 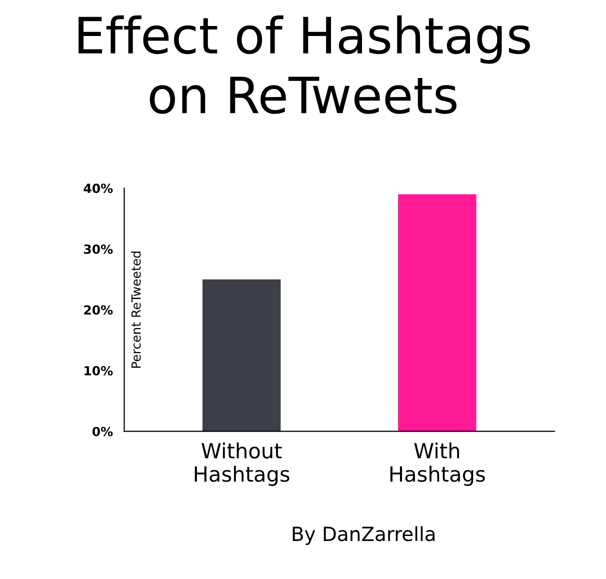 I want to click on chart-title: Effect of Hashtags on ReTweets, so click(x=304, y=64).